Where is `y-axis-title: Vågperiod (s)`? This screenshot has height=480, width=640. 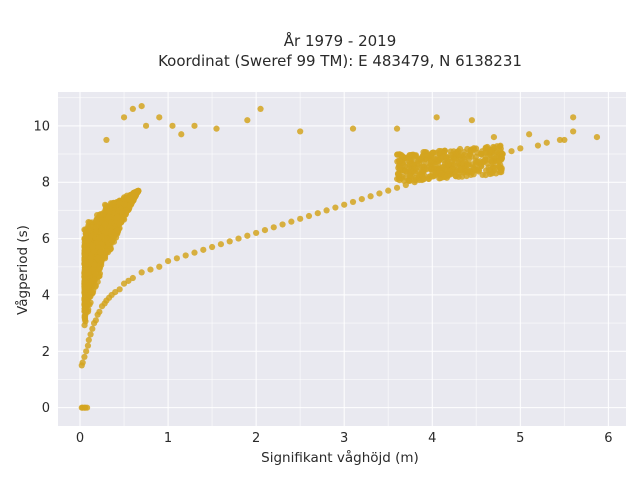 y-axis-title: Vågperiod (s) is located at coordinates (22, 270).